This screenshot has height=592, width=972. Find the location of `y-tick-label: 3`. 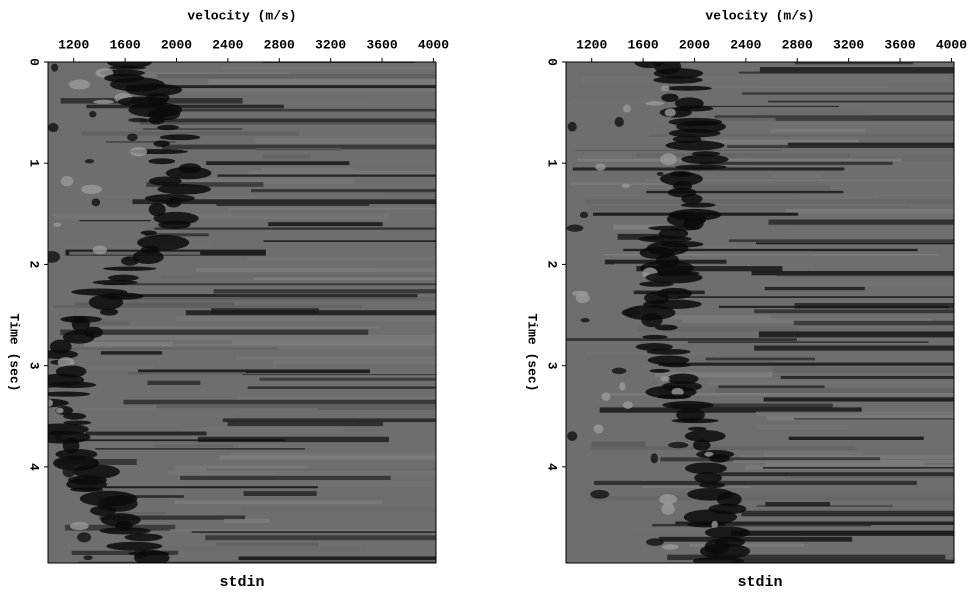

y-tick-label: 3 is located at coordinates (552, 366).